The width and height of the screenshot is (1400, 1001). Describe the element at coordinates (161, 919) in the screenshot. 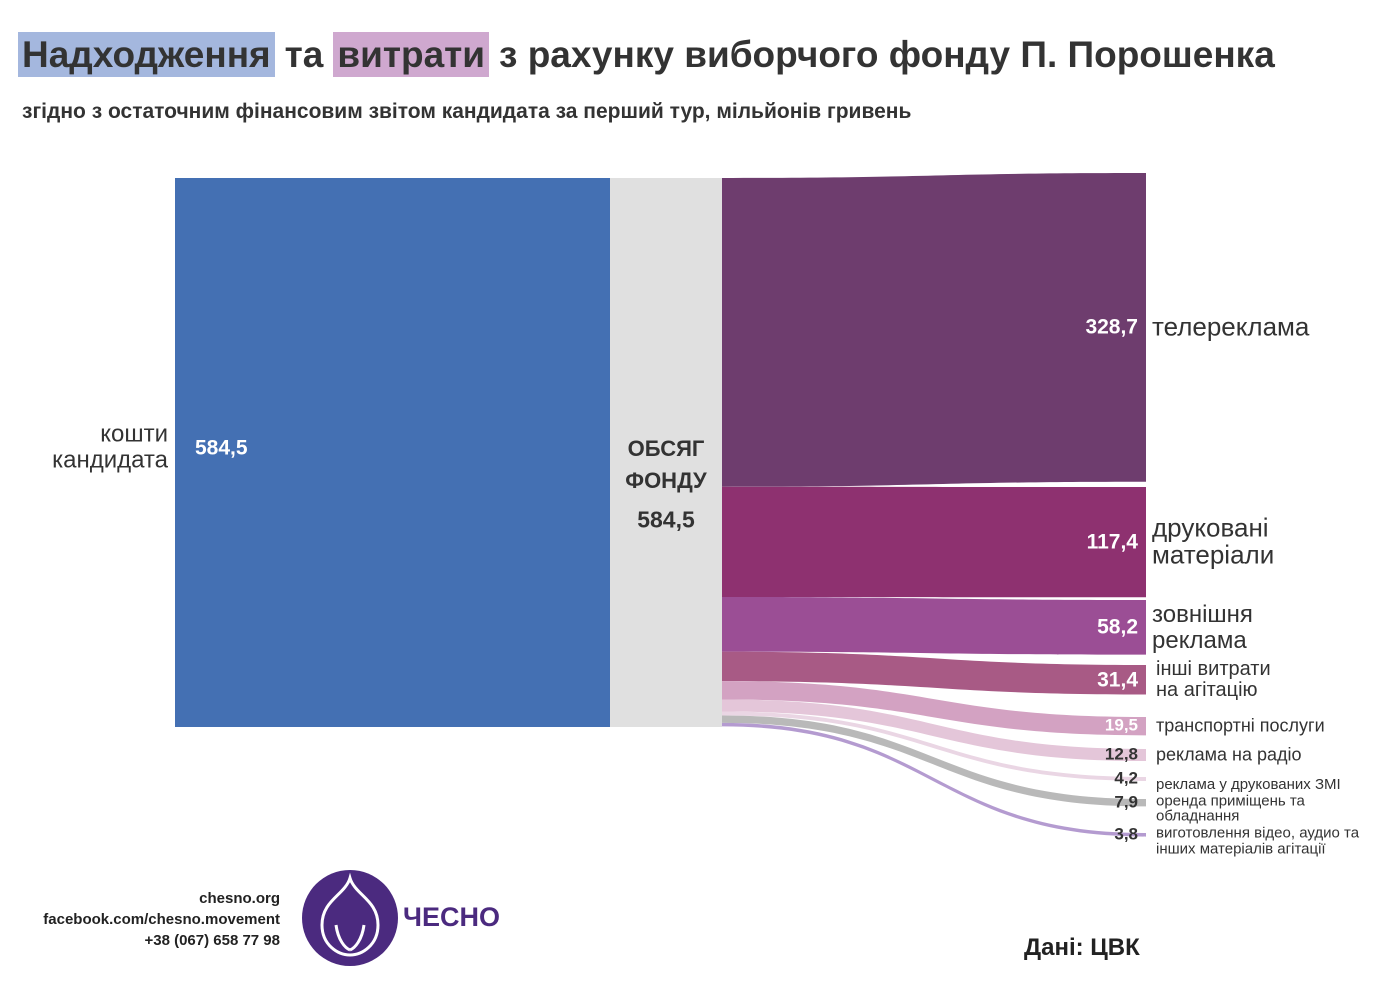

I see `contact: facebook.com/chesno.movement` at that location.